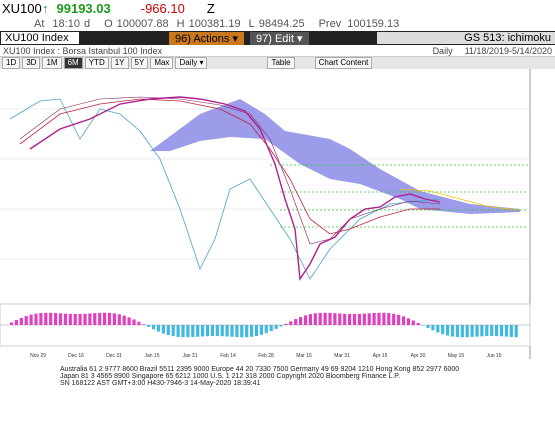  What do you see at coordinates (344, 63) in the screenshot?
I see `chart-content-button: Chart Content` at bounding box center [344, 63].